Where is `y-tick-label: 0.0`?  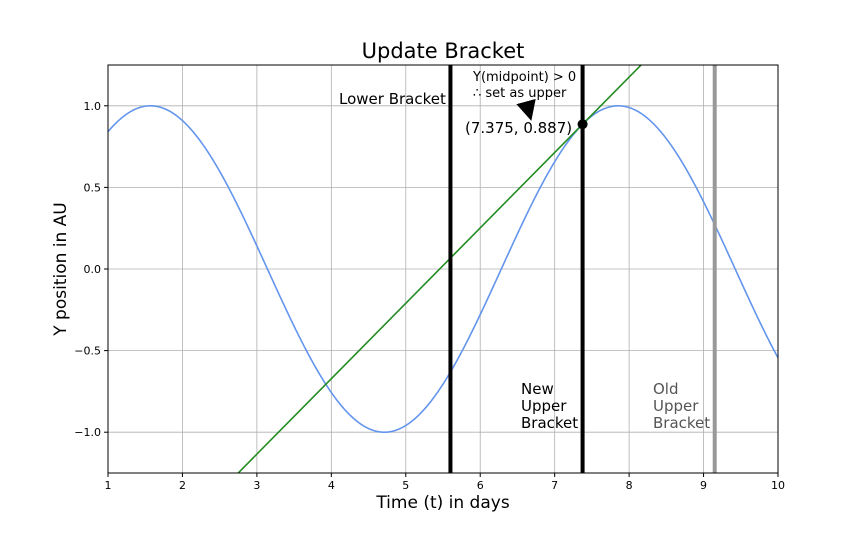
y-tick-label: 0.0 is located at coordinates (93, 269).